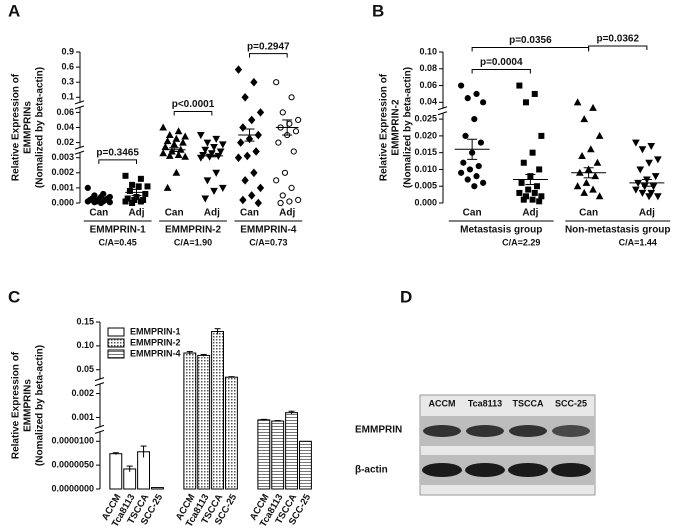 Image resolution: width=689 pixels, height=532 pixels. Describe the element at coordinates (425, 135) in the screenshot. I see `y-tick-label: 0.020` at that location.